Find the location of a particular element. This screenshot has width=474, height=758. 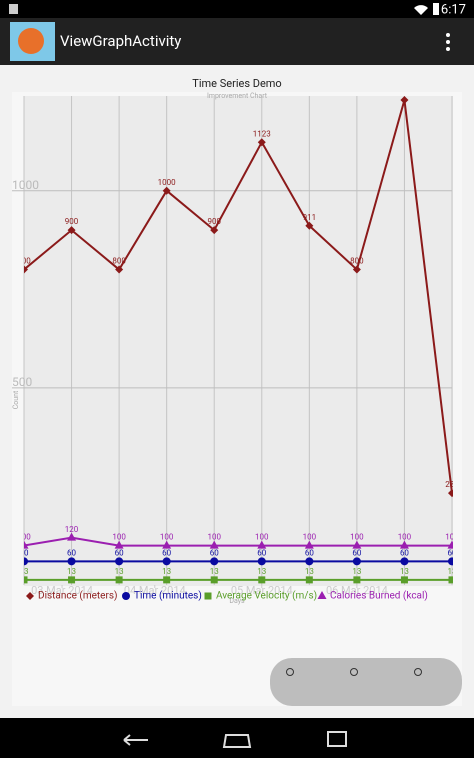

data-label: 900 is located at coordinates (214, 221).